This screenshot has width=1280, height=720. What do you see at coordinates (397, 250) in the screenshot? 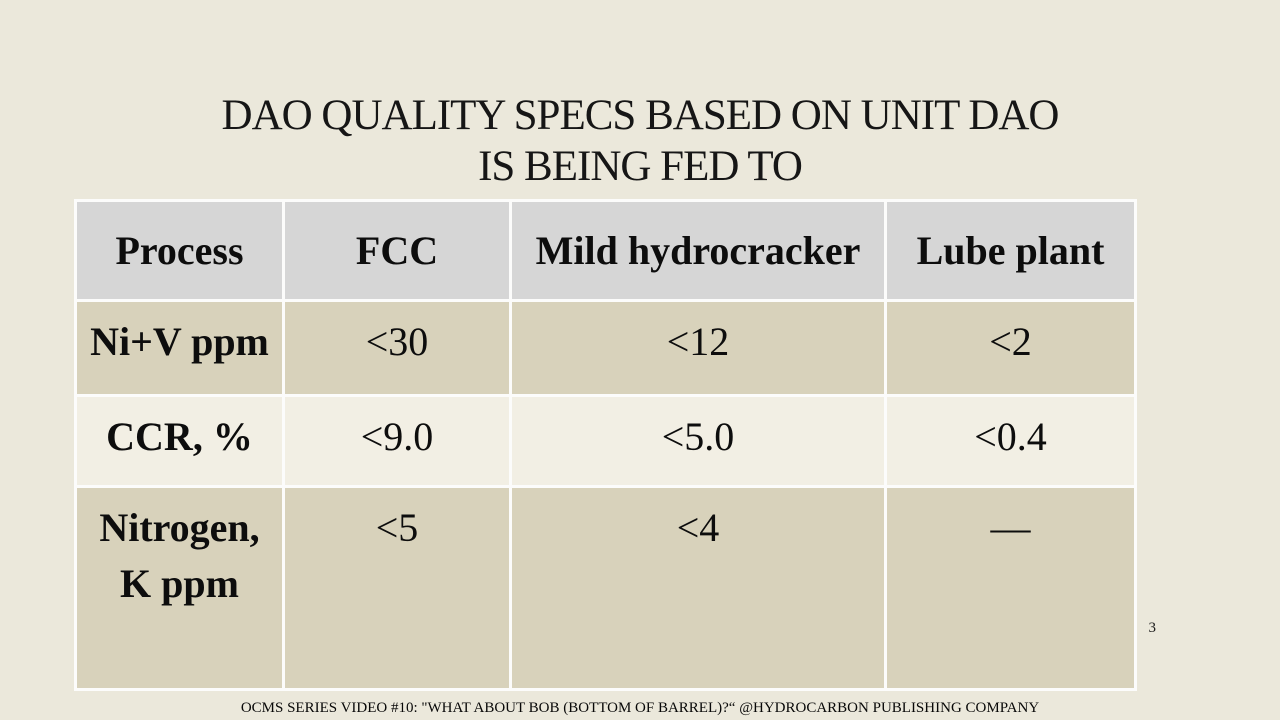
I see `header-cell-fcc: FCC` at bounding box center [397, 250].